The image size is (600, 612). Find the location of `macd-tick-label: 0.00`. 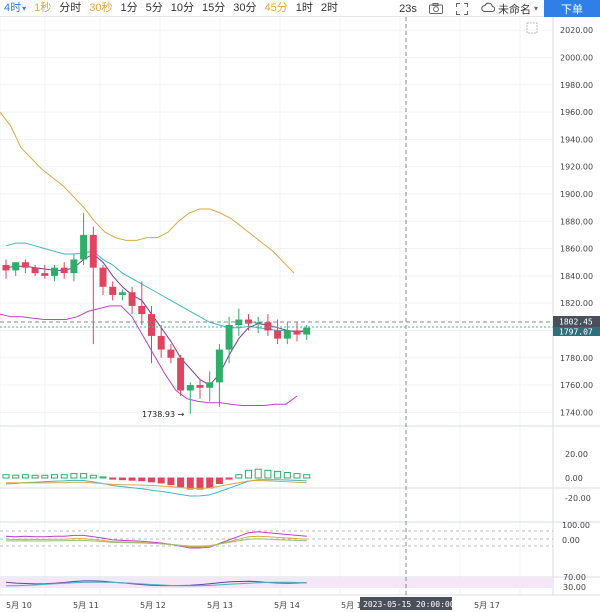

macd-tick-label: 0.00 is located at coordinates (574, 478).